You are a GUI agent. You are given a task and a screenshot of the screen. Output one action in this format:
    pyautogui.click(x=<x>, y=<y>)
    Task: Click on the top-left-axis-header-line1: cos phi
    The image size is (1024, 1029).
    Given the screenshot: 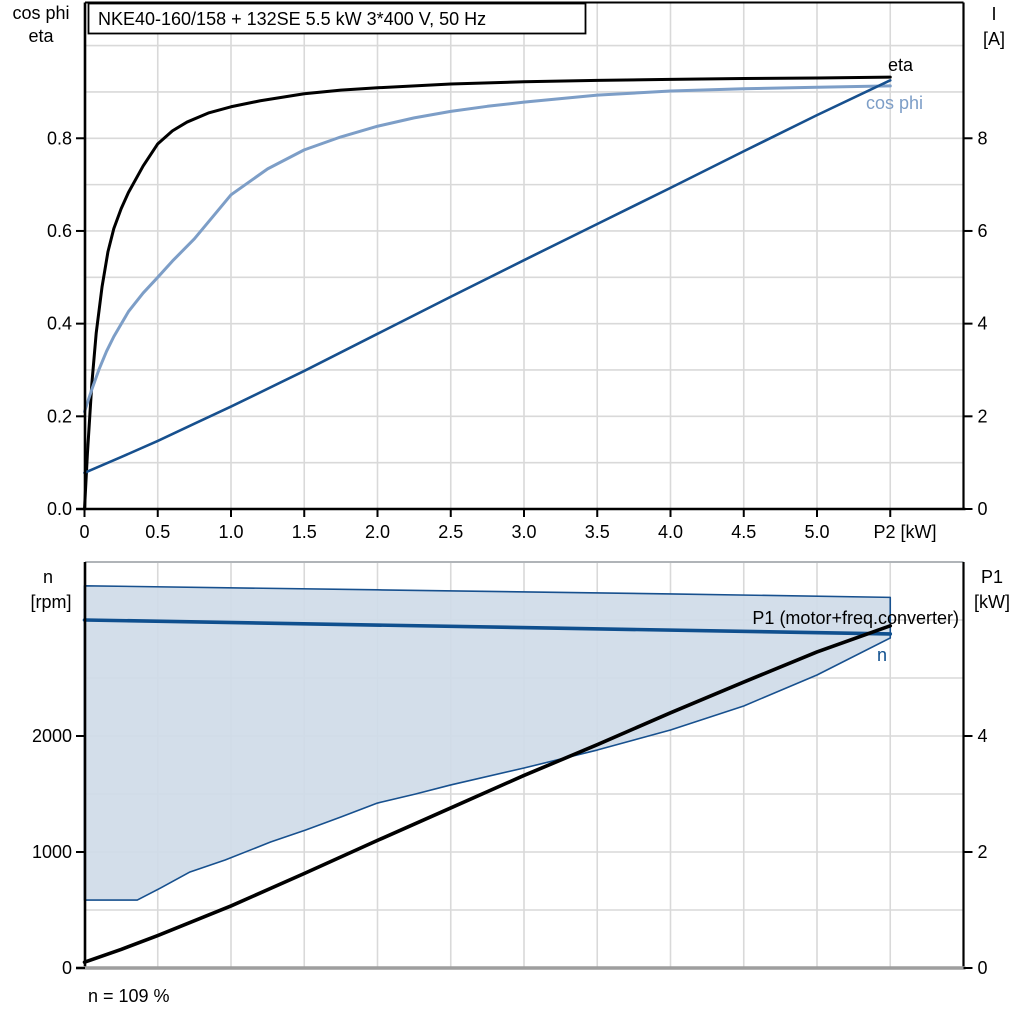 What is the action you would take?
    pyautogui.click(x=40, y=13)
    